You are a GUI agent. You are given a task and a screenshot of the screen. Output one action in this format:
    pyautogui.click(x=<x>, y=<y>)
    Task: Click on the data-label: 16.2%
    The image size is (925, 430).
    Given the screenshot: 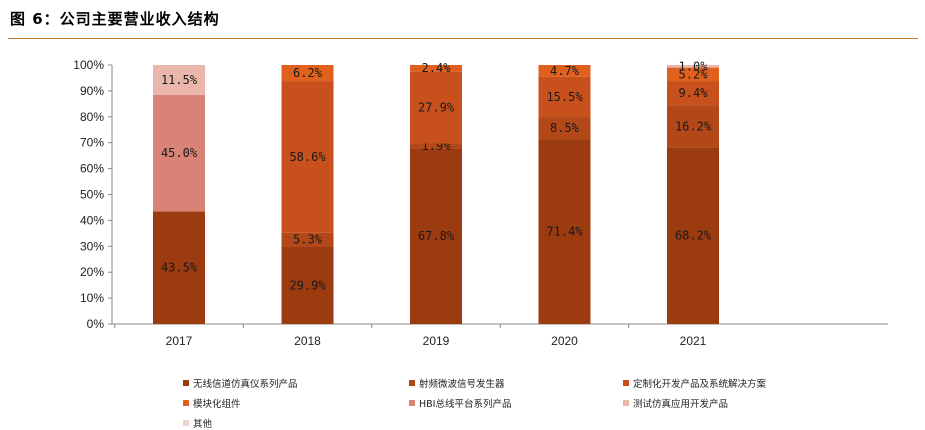 What is the action you would take?
    pyautogui.click(x=693, y=126)
    